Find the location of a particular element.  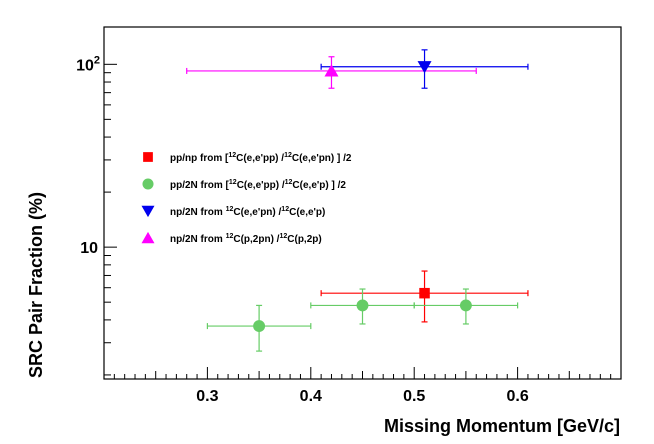

legend-entry-label: pp/2N from [12C(e,e'pp) /12C(e,e'p) ] /2 is located at coordinates (258, 185).